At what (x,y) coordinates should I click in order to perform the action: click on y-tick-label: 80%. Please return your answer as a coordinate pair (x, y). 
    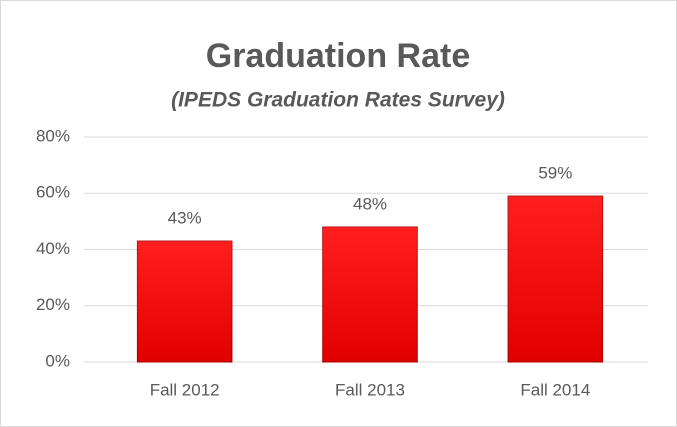
    Looking at the image, I should click on (53, 135).